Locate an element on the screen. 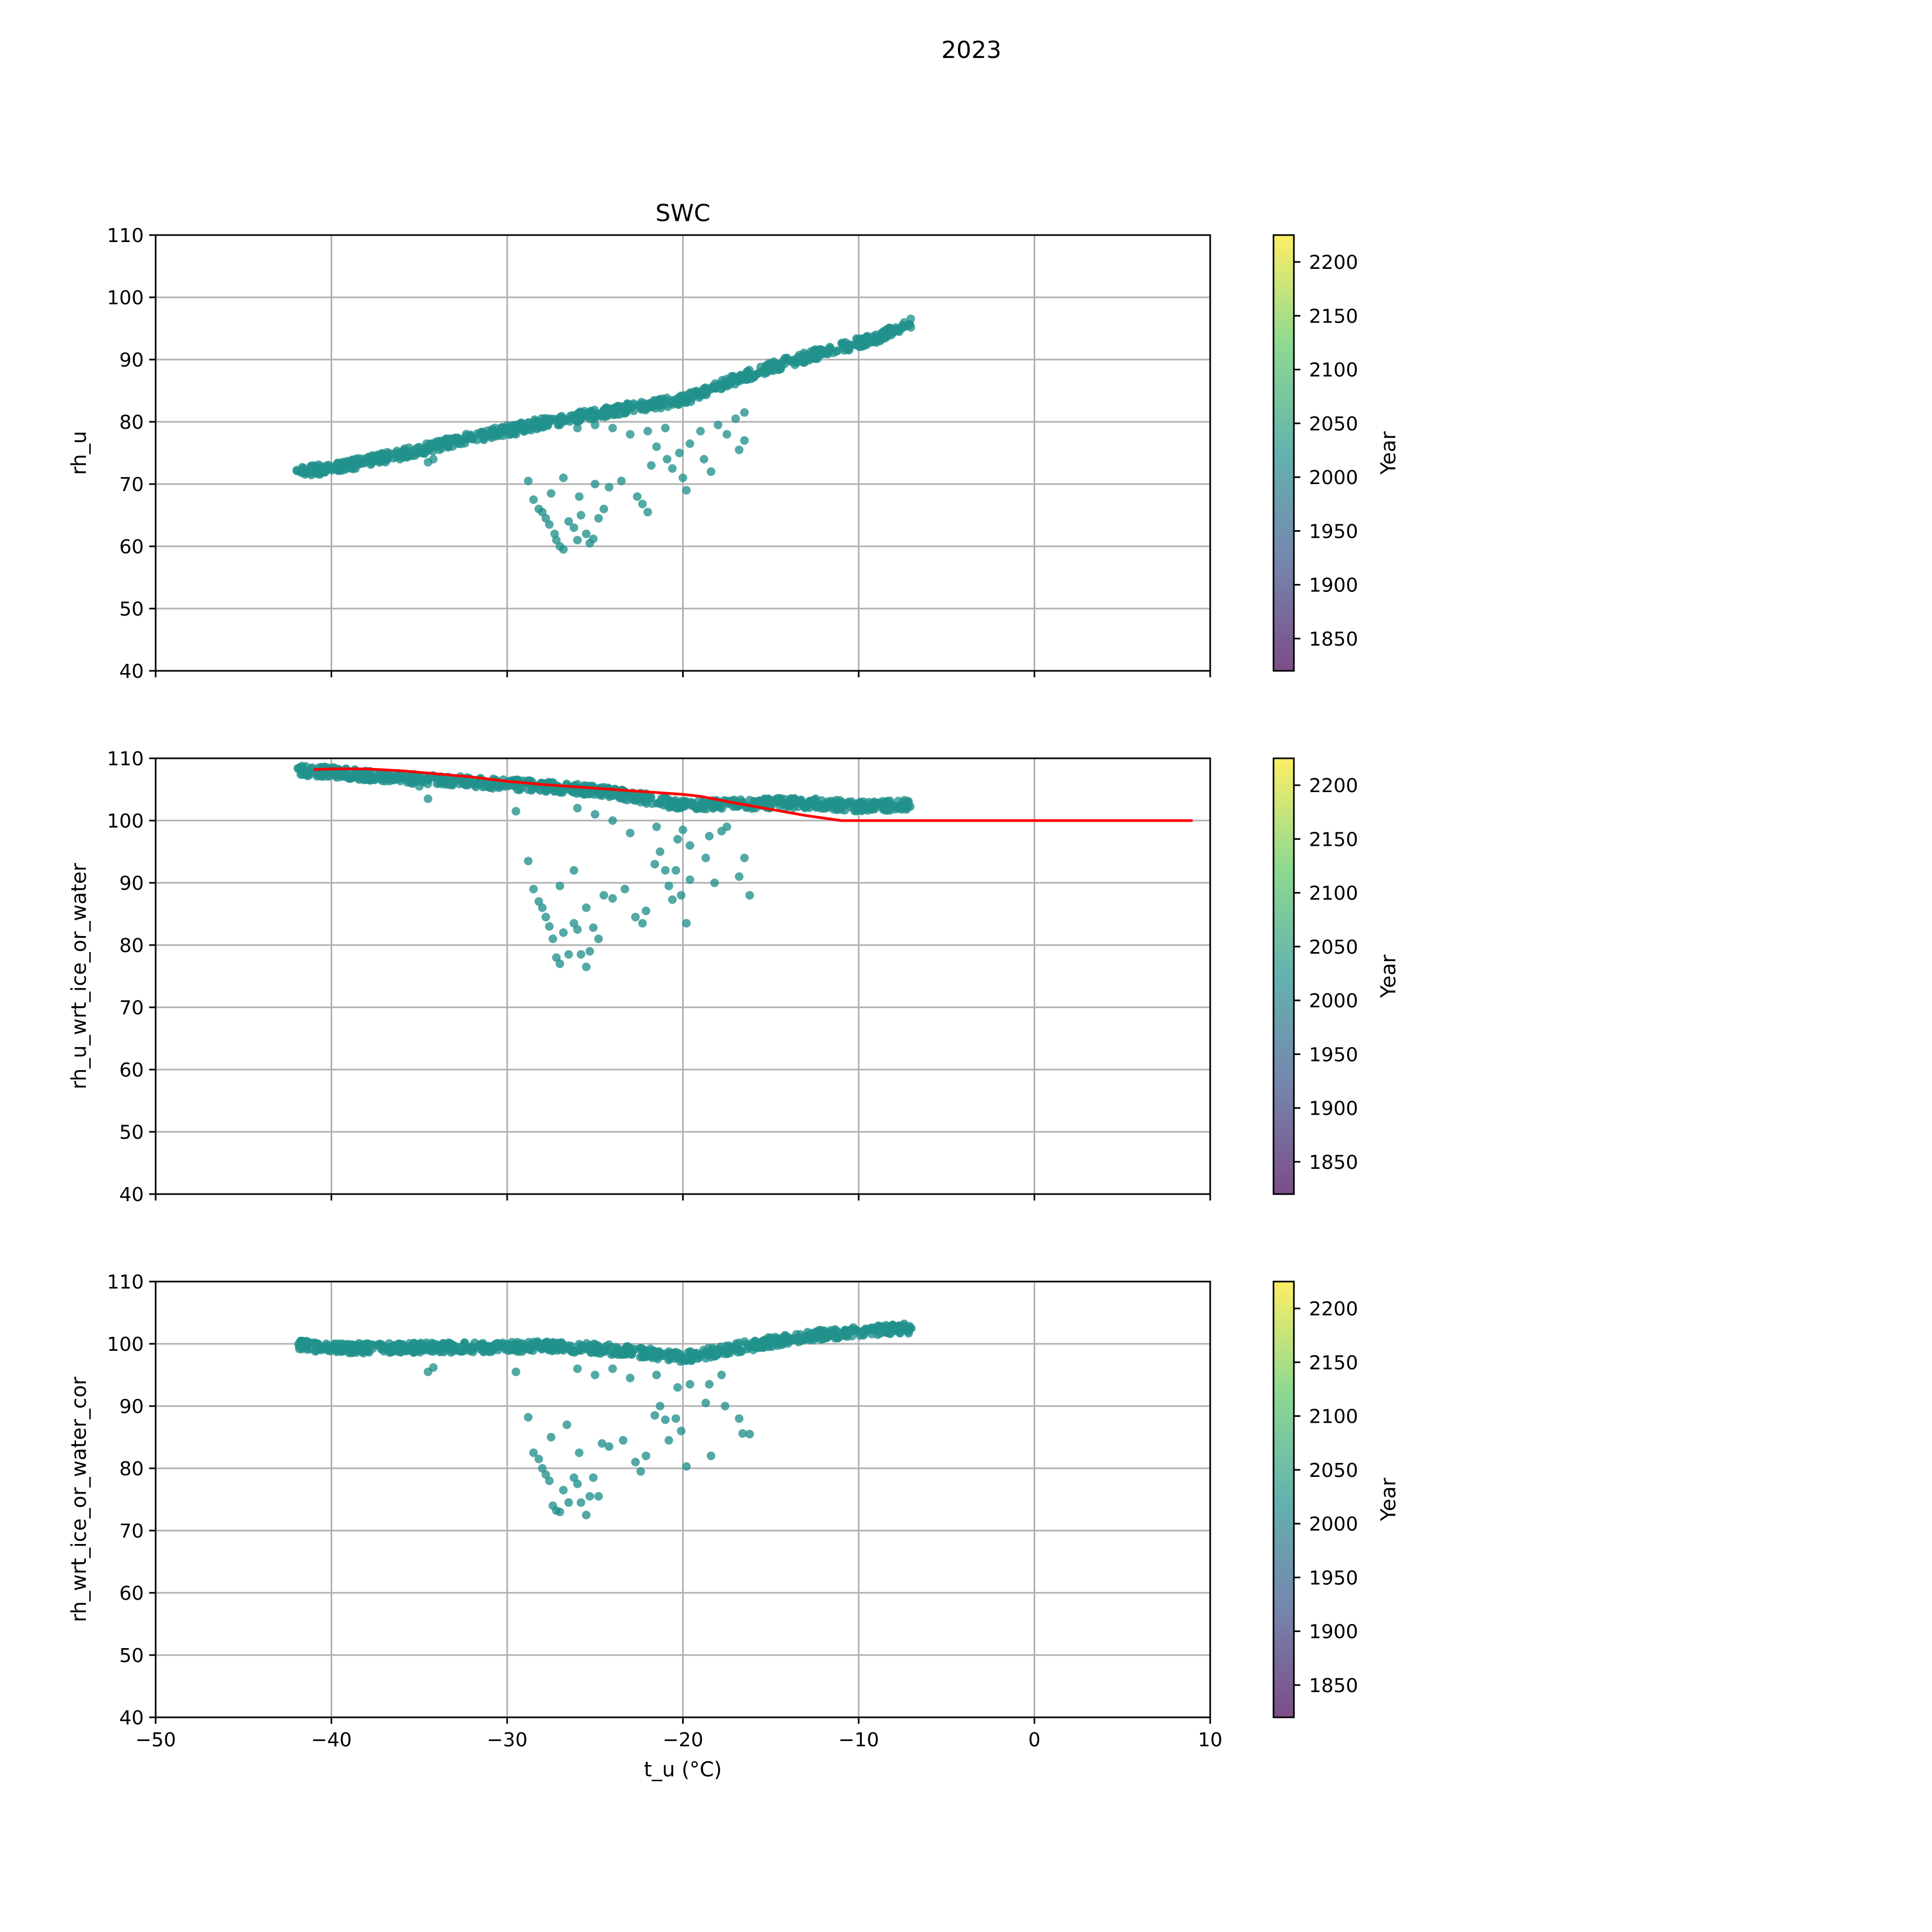 The image size is (1932, 1932). subplot-title: SWC is located at coordinates (682, 213).